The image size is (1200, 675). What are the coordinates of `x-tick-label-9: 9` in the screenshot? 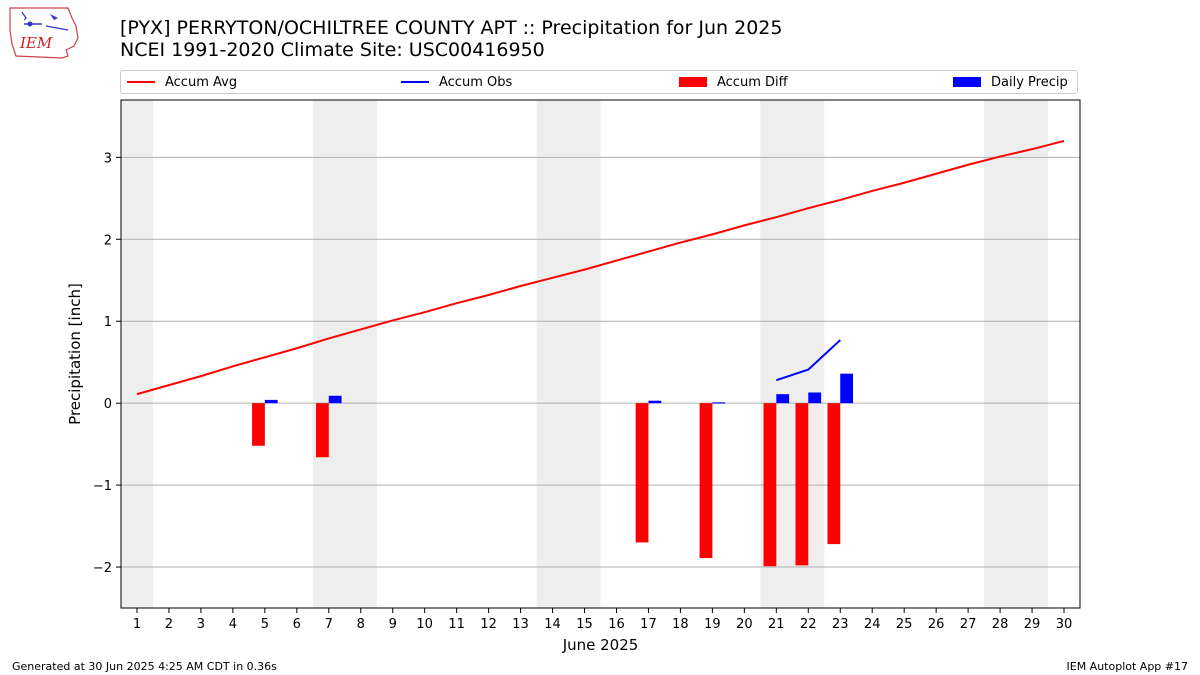 It's located at (393, 624).